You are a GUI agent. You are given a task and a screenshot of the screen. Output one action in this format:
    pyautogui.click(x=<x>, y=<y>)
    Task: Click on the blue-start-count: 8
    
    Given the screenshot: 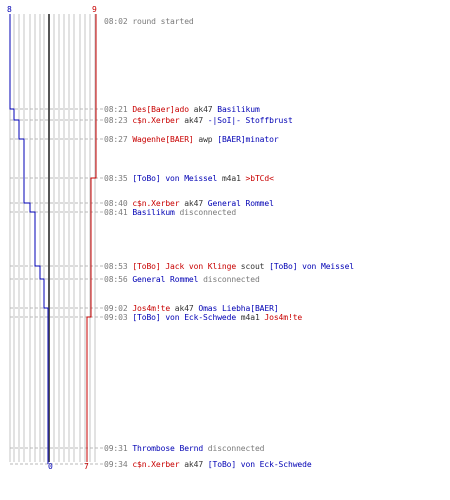 What is the action you would take?
    pyautogui.click(x=9, y=9)
    